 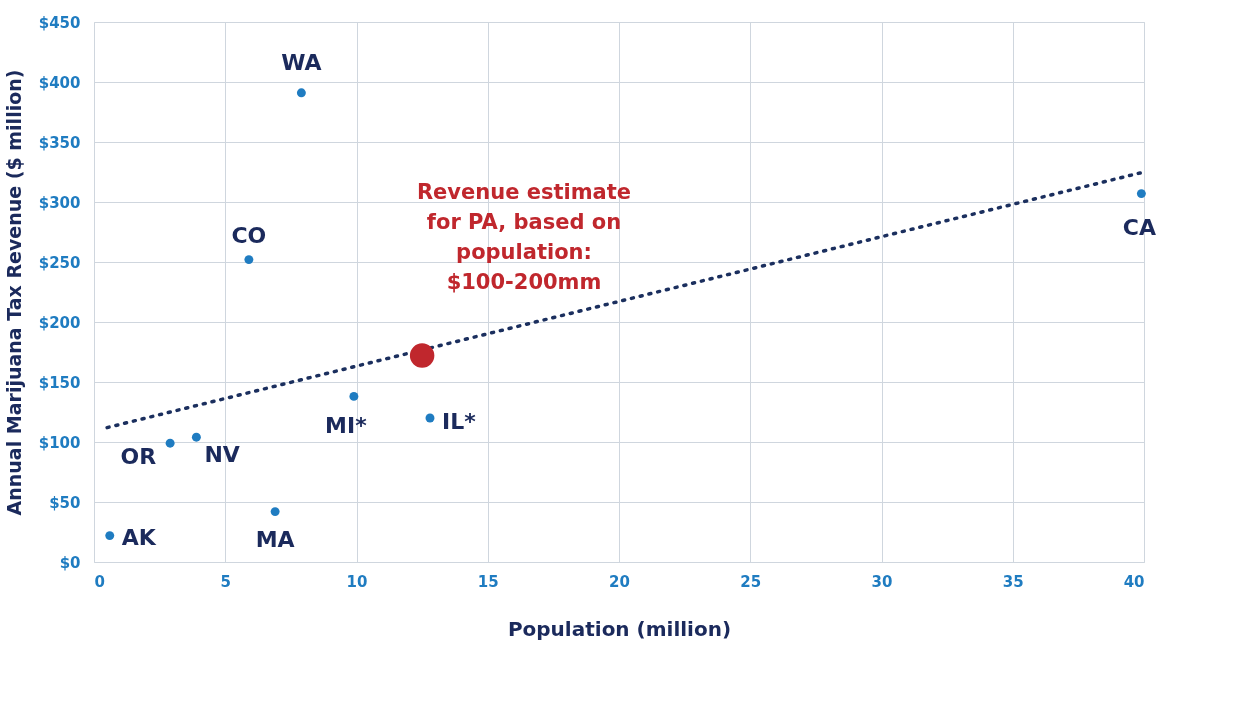 What do you see at coordinates (459, 421) in the screenshot?
I see `annotation: IL*` at bounding box center [459, 421].